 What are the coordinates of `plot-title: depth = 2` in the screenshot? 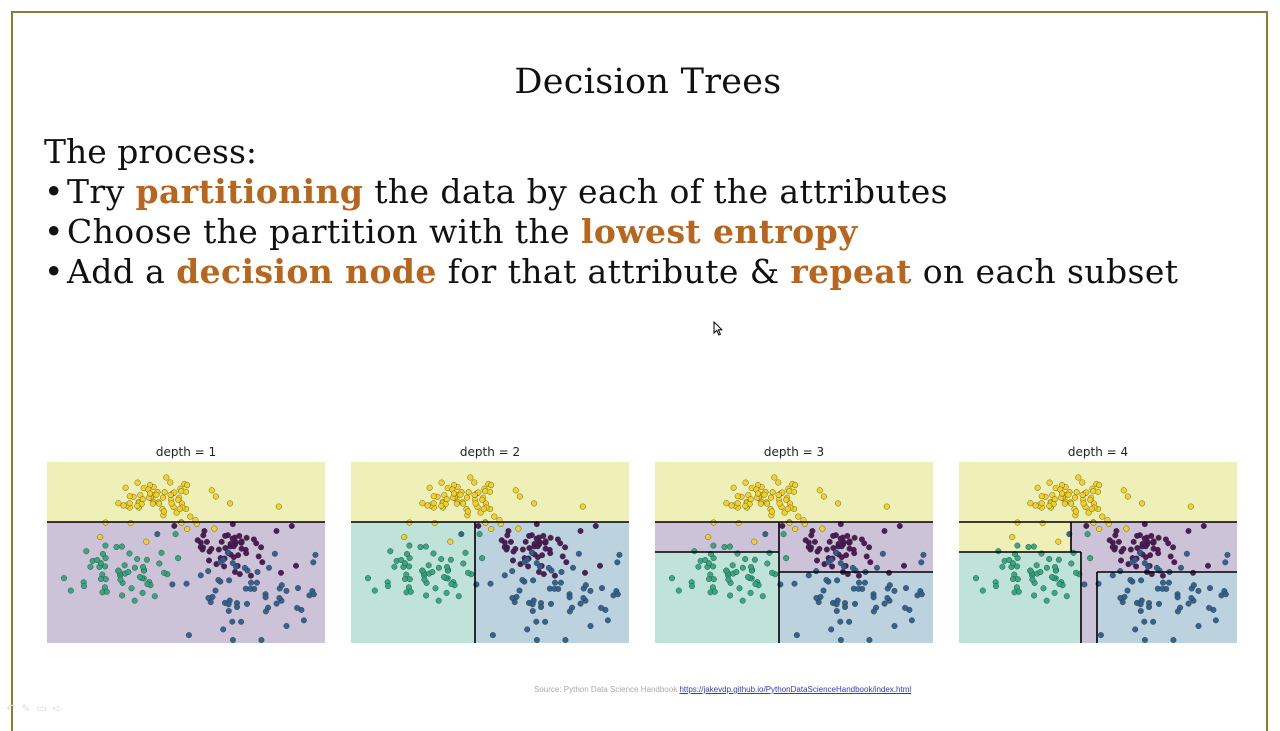 It's located at (490, 452).